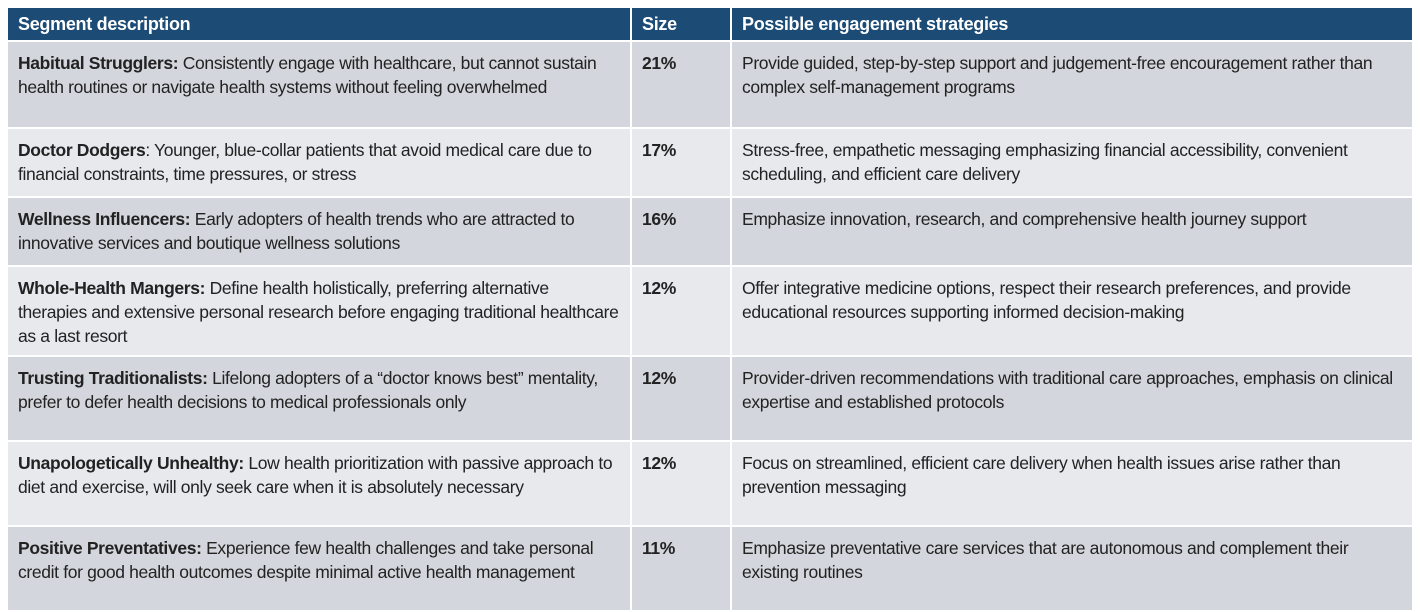 The image size is (1420, 612). What do you see at coordinates (681, 24) in the screenshot?
I see `header-size: Size` at bounding box center [681, 24].